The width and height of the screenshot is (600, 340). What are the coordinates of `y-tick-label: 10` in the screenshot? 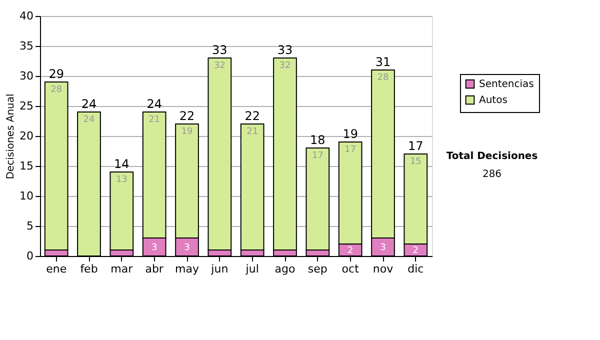 It's located at (27, 196).